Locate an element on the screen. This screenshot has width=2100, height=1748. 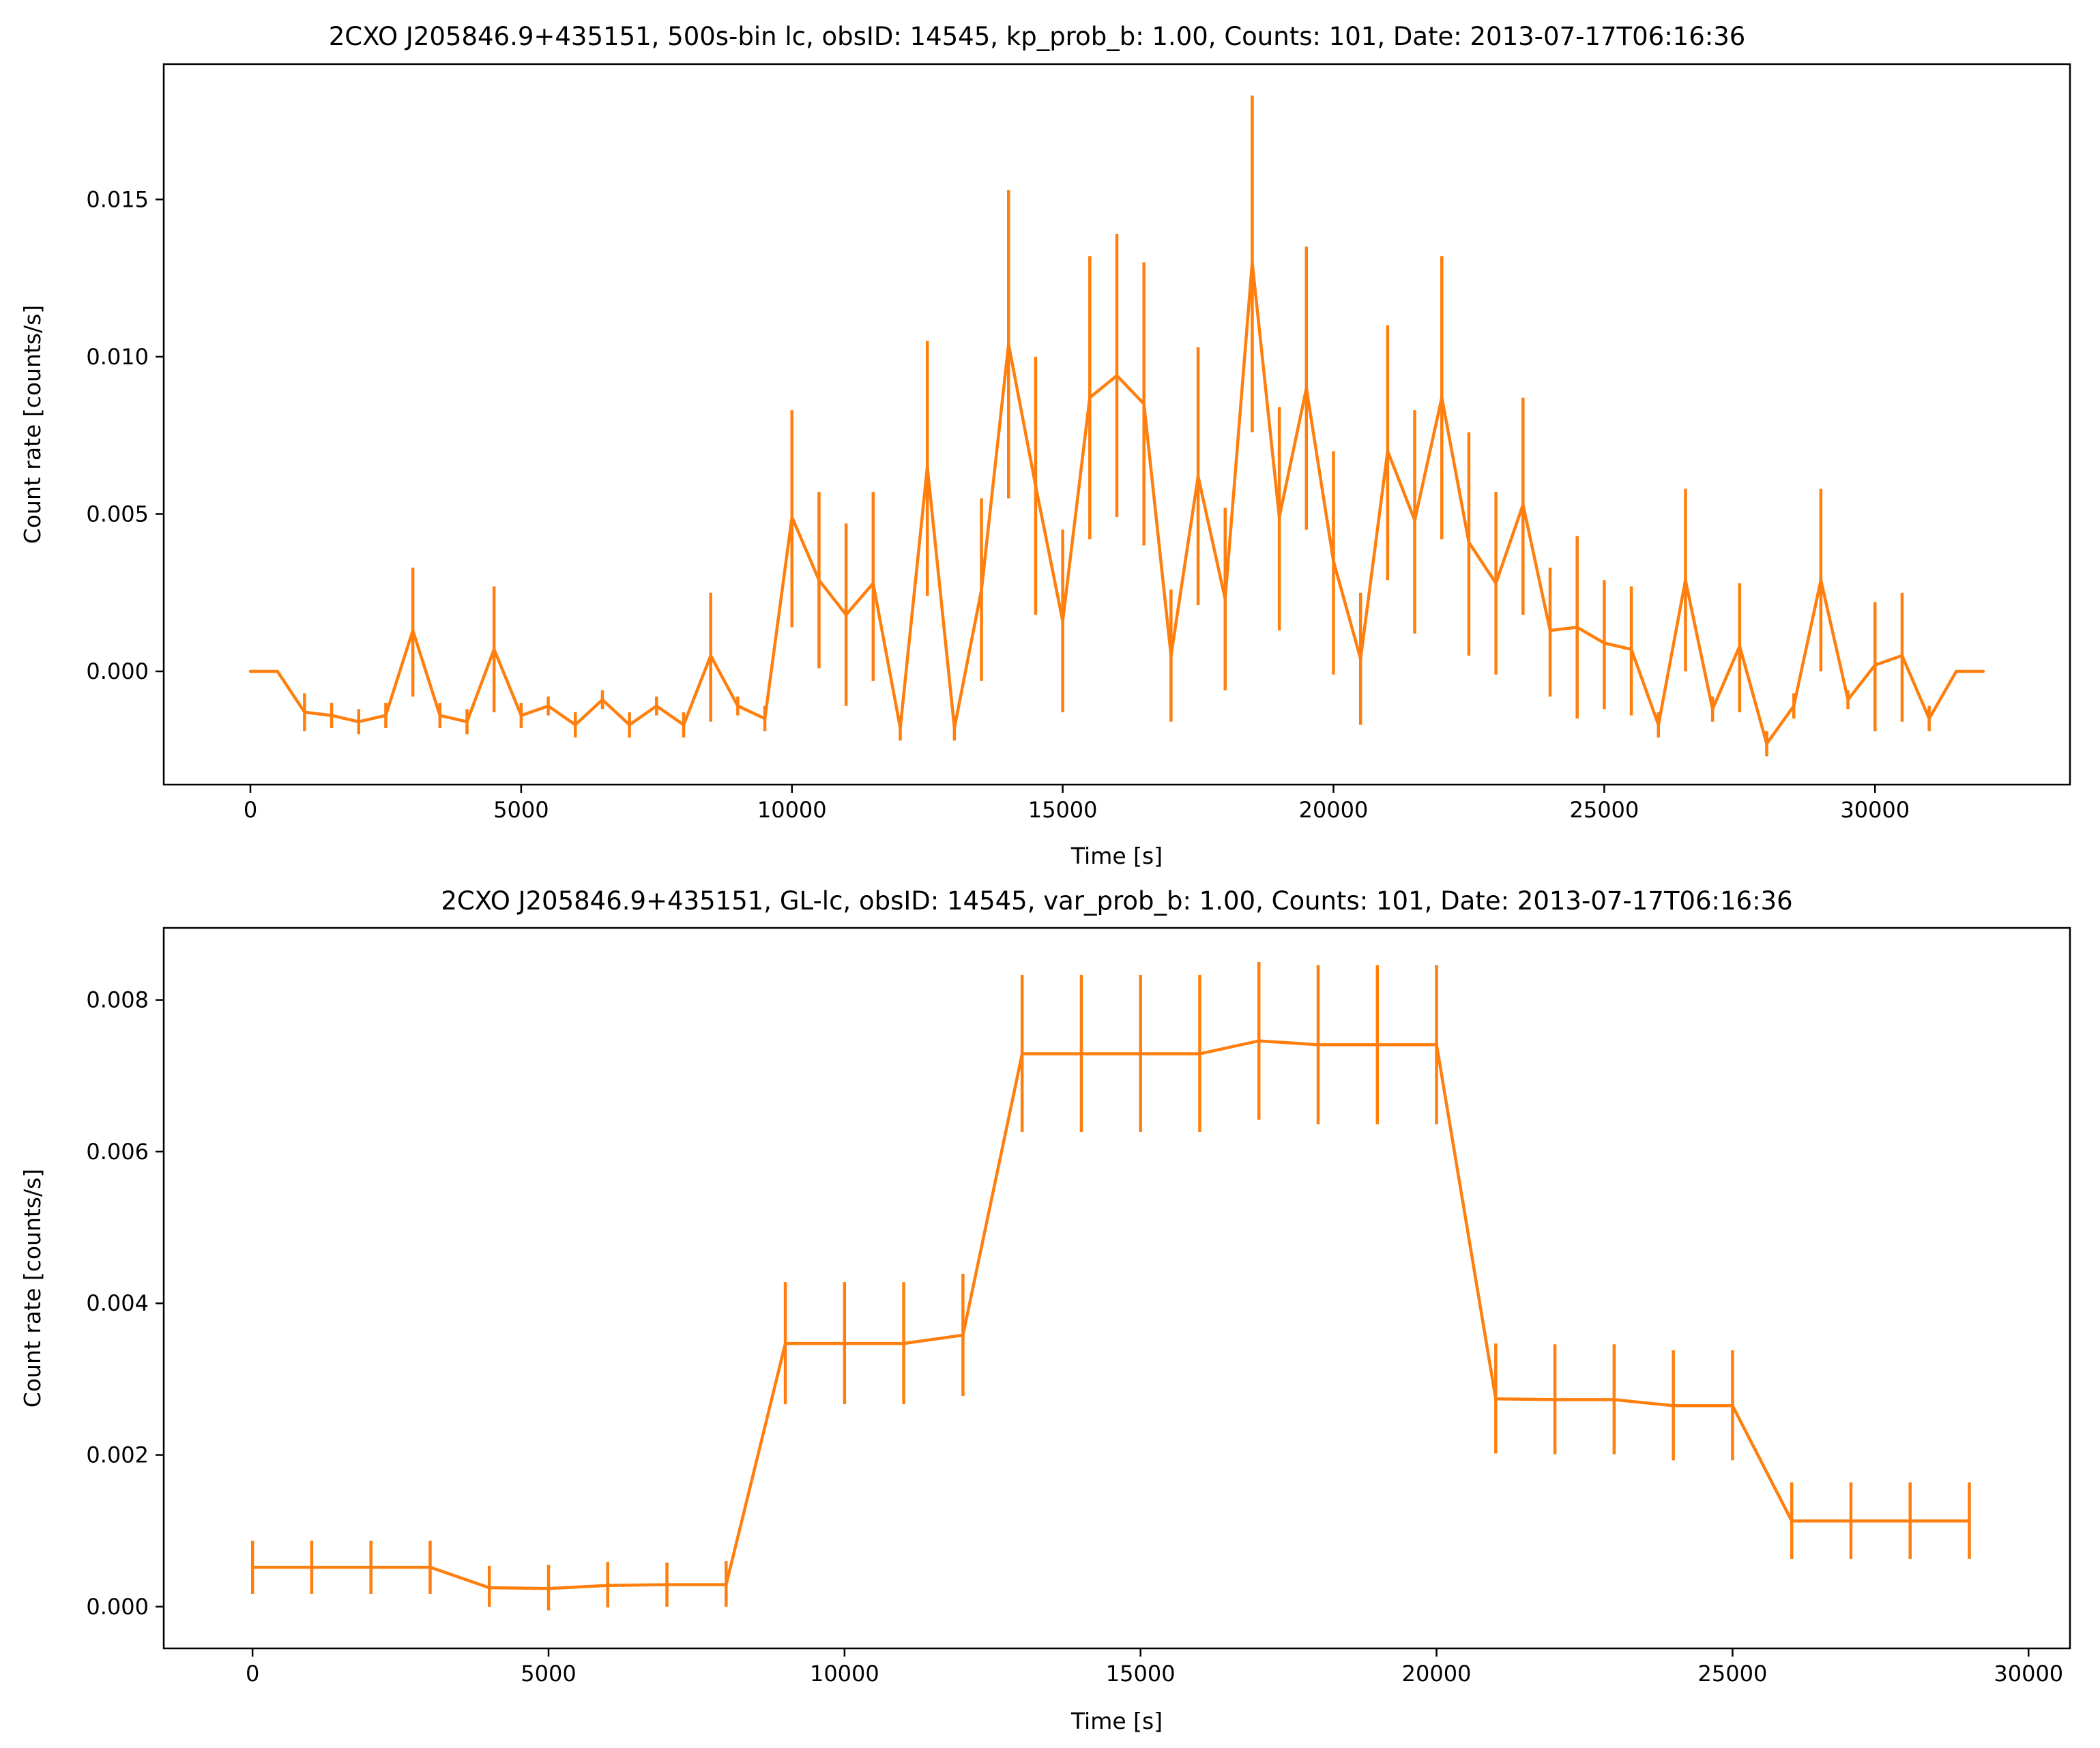
top-chart-y-ticks: 0.000 0.005 0.010 0.015 is located at coordinates (125, 435).